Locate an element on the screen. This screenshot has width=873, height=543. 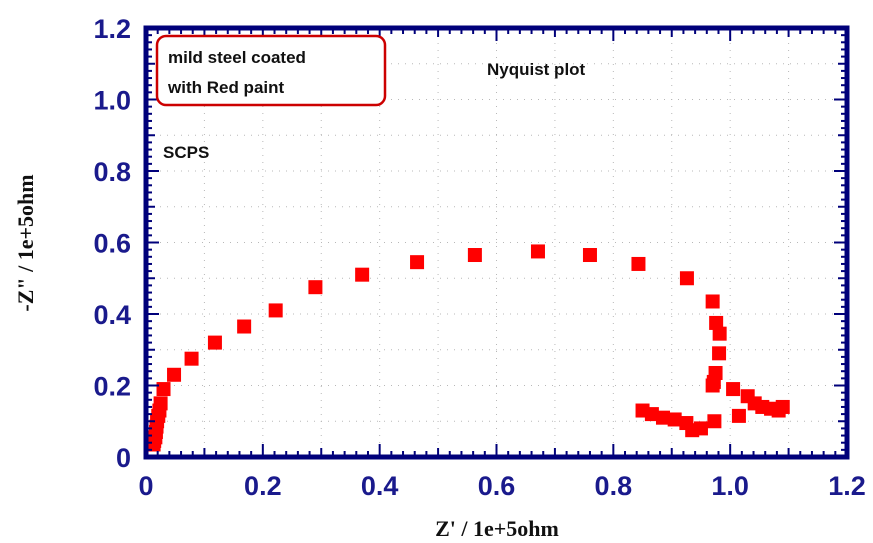
y-tick-label: 1.2 is located at coordinates (112, 29).